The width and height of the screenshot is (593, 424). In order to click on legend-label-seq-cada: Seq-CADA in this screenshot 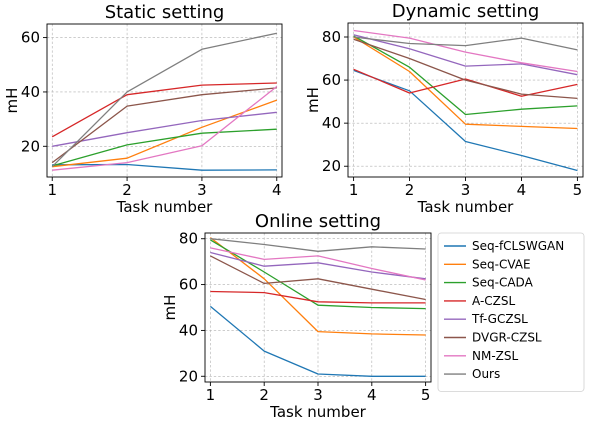, I will do `click(503, 283)`.